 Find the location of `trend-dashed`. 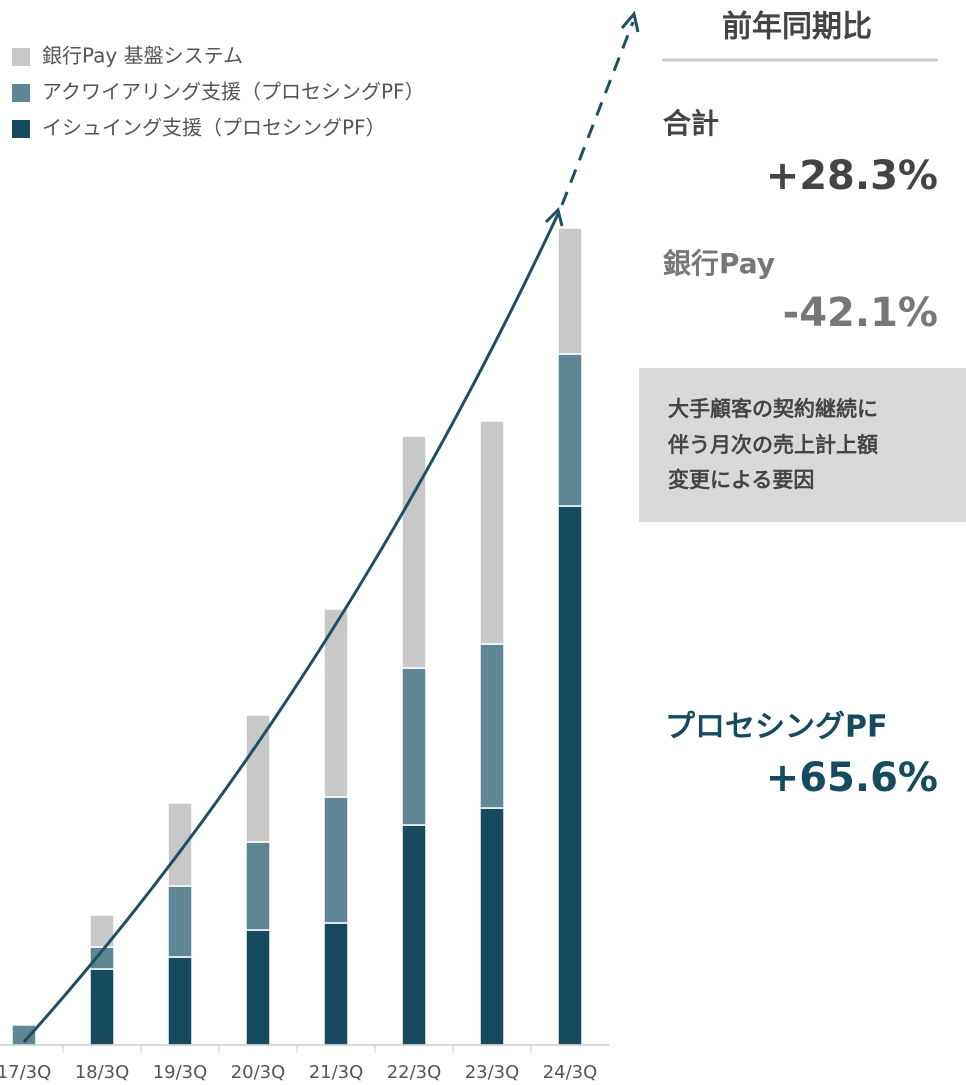

trend-dashed is located at coordinates (597, 113).